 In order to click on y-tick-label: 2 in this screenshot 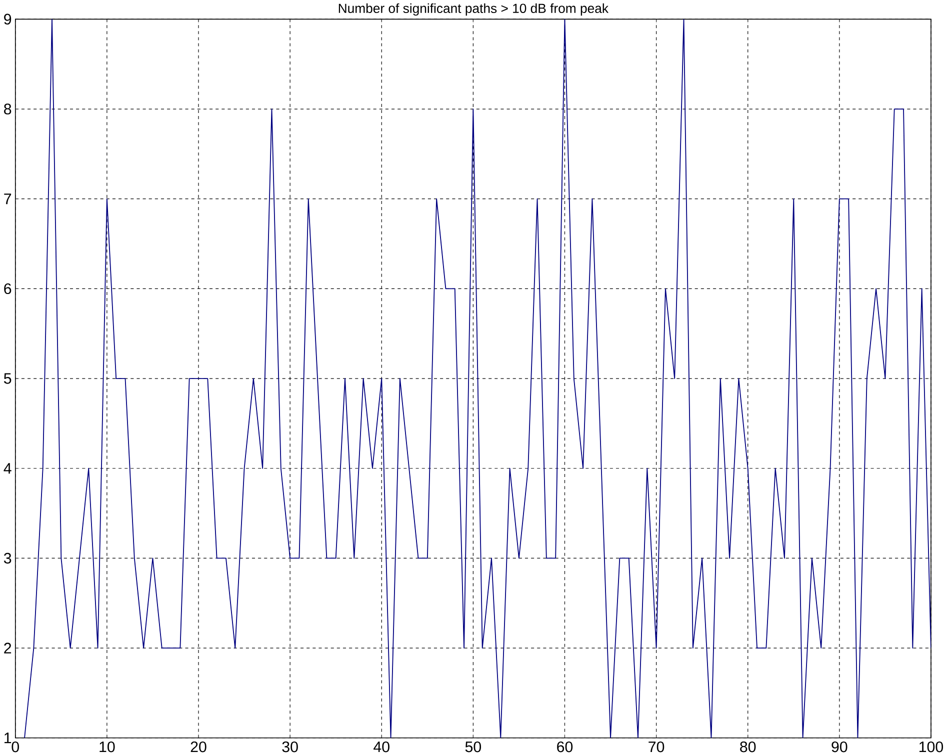, I will do `click(8, 648)`.